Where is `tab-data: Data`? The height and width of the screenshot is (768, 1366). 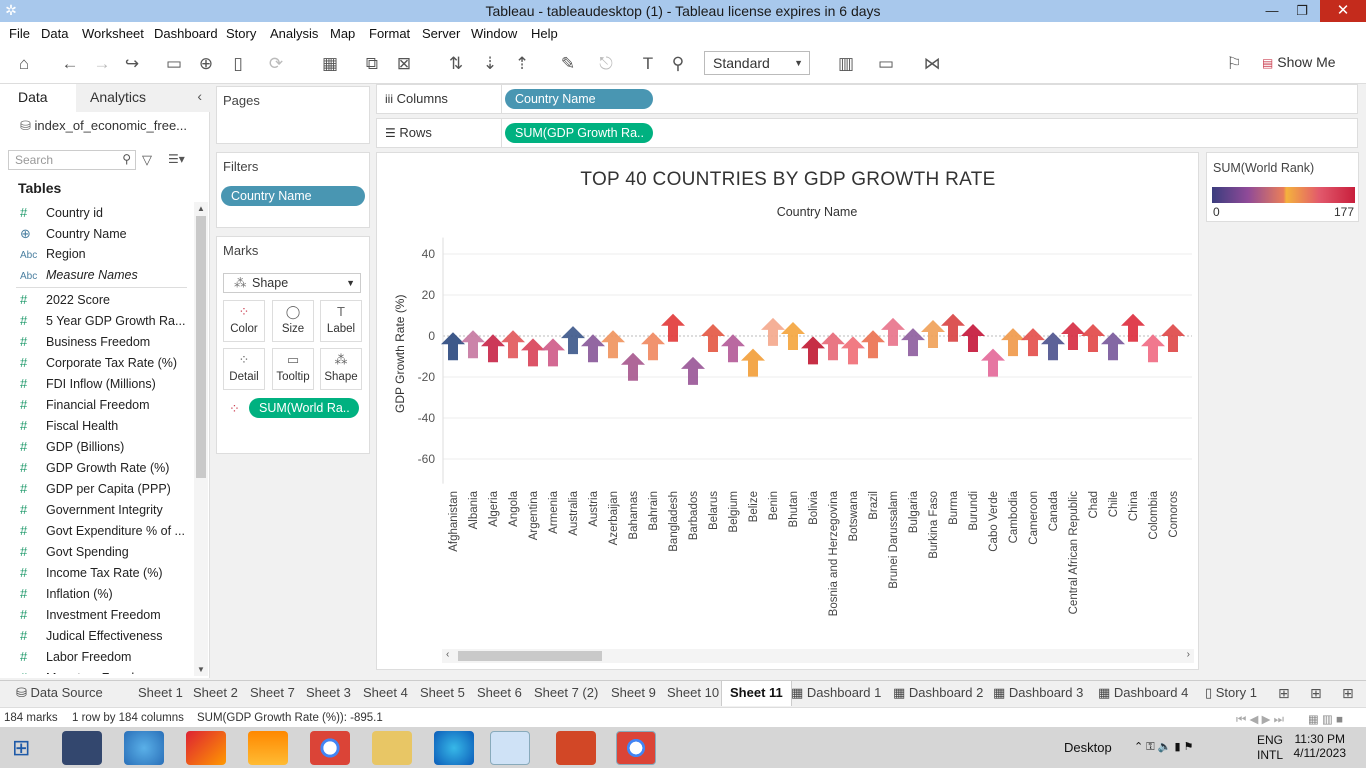
tab-data: Data is located at coordinates (38, 98).